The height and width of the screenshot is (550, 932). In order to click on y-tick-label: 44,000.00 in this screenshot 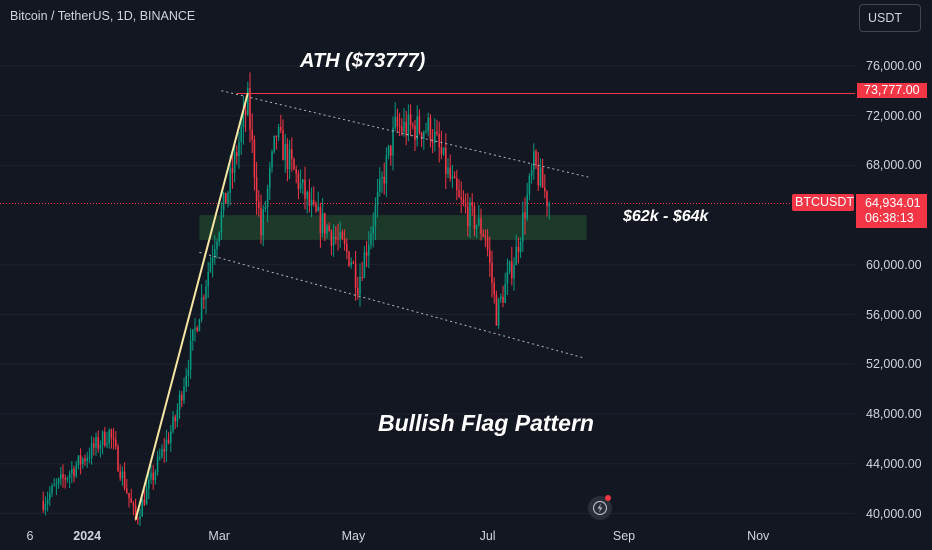, I will do `click(894, 463)`.